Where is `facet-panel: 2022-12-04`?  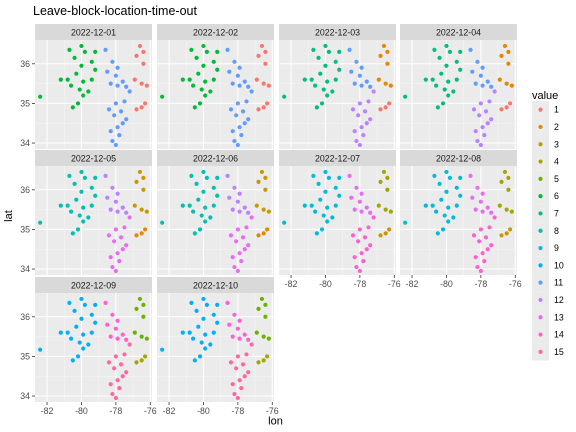
facet-panel: 2022-12-04 is located at coordinates (458, 86).